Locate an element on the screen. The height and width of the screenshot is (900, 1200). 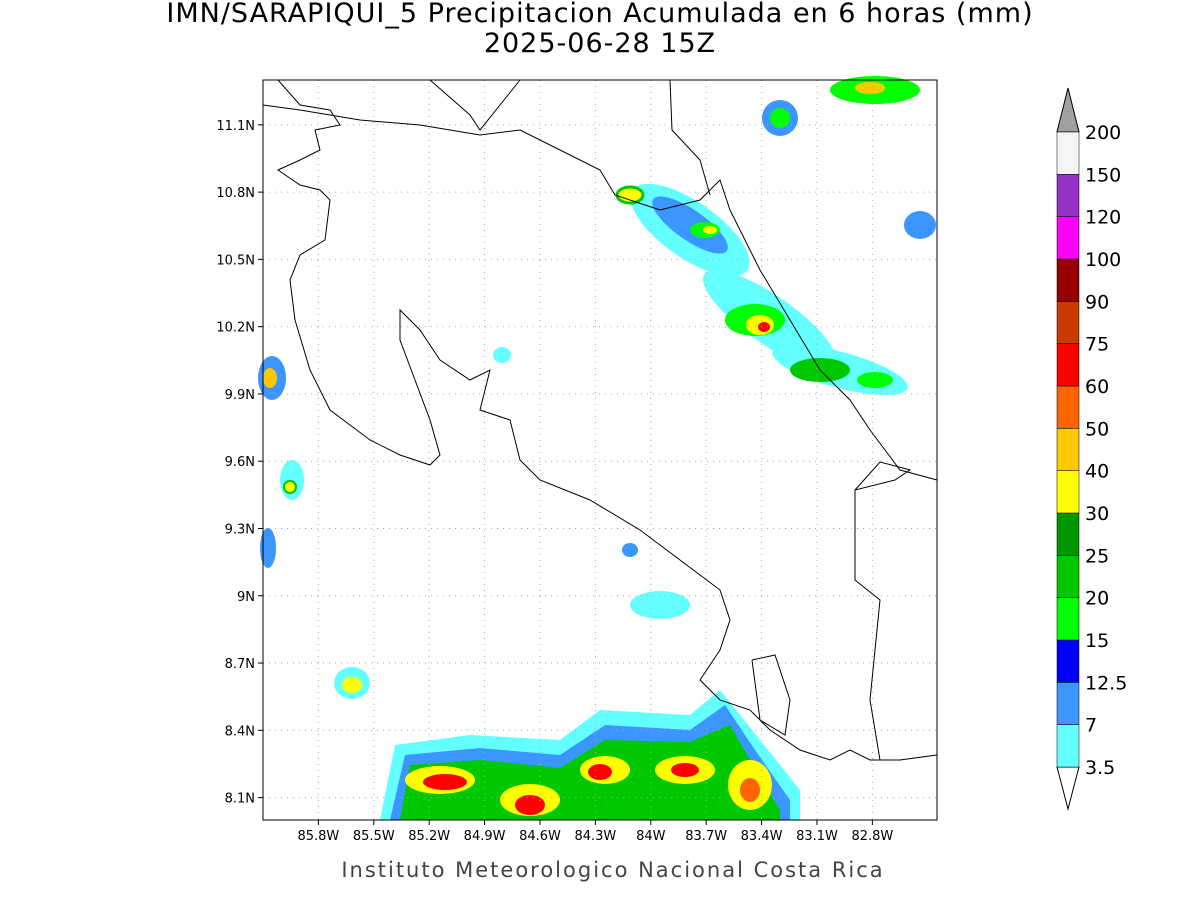
x-tick-label: 82.8W is located at coordinates (872, 836).